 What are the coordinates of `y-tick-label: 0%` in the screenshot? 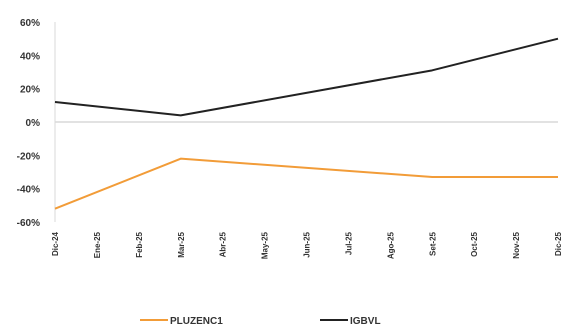 It's located at (33, 123).